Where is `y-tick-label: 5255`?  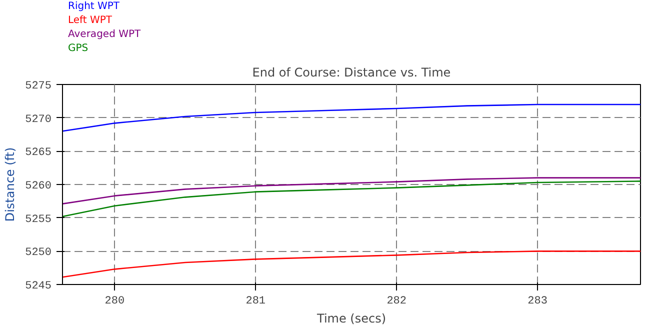 y-tick-label: 5255 is located at coordinates (38, 220).